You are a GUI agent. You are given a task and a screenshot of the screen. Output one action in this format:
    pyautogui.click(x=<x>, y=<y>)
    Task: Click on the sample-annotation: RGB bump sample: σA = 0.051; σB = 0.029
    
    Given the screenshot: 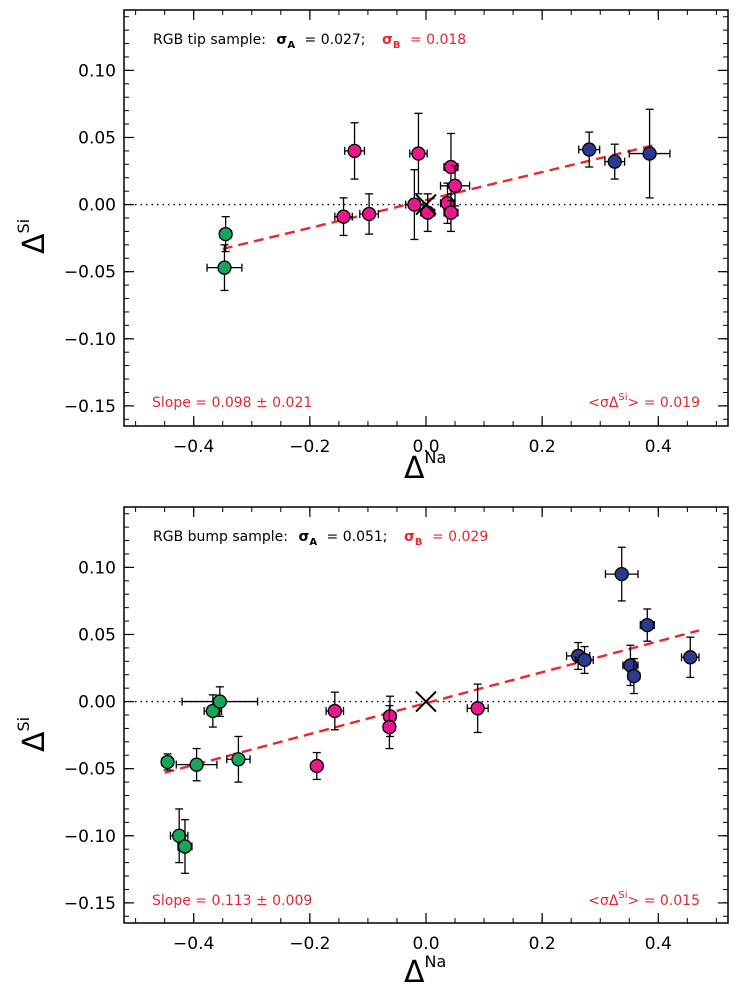 What is the action you would take?
    pyautogui.click(x=320, y=539)
    